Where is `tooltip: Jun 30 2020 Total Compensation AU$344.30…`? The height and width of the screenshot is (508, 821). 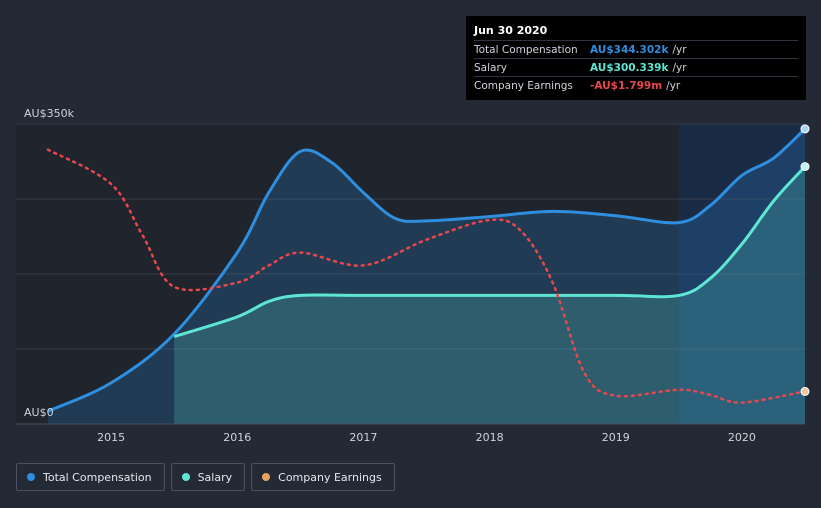 tooltip: Jun 30 2020 Total Compensation AU$344.30… is located at coordinates (636, 58).